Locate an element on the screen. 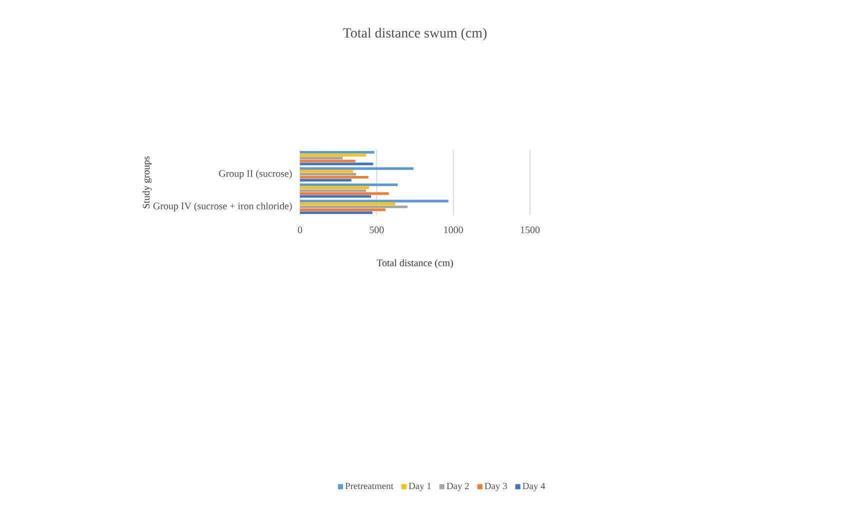 Image resolution: width=859 pixels, height=505 pixels. legend-label: Day 4 is located at coordinates (534, 487).